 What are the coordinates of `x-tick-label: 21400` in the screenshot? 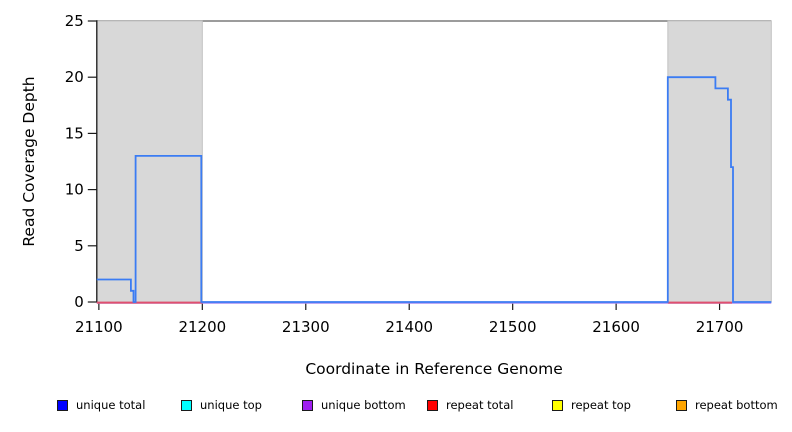 It's located at (409, 327).